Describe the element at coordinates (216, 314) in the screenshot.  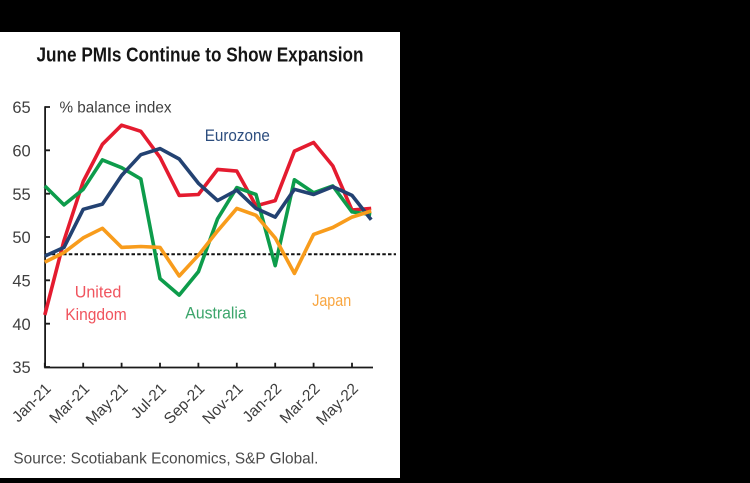
I see `svg-text: Australia` at that location.